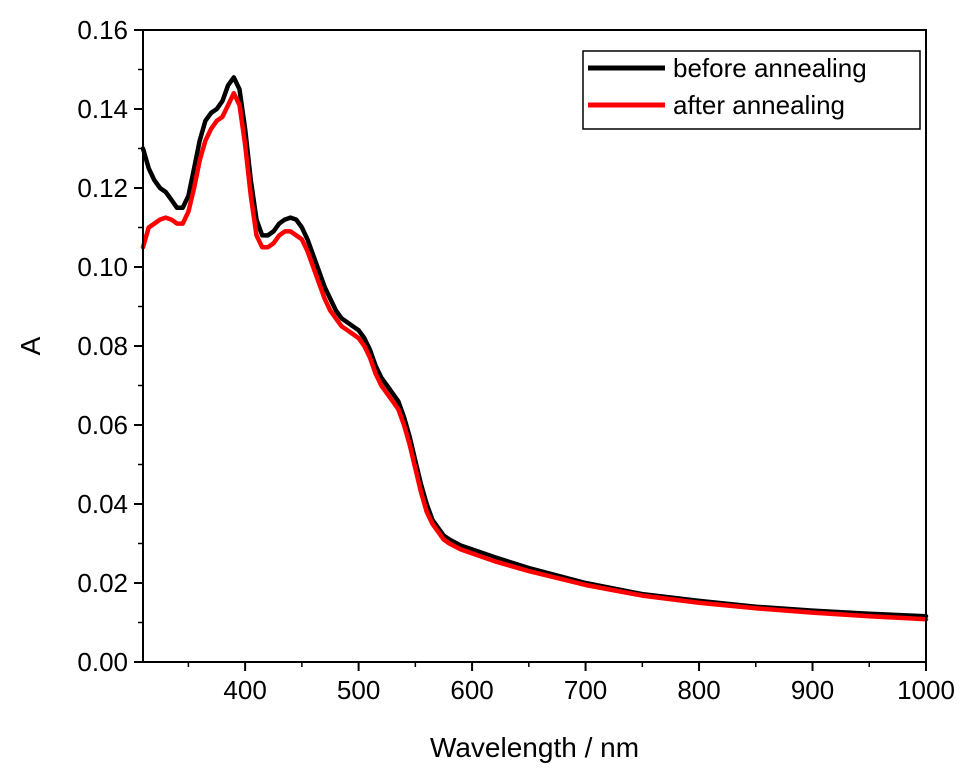 This screenshot has width=964, height=769. I want to click on x-tick-label: 400, so click(244, 690).